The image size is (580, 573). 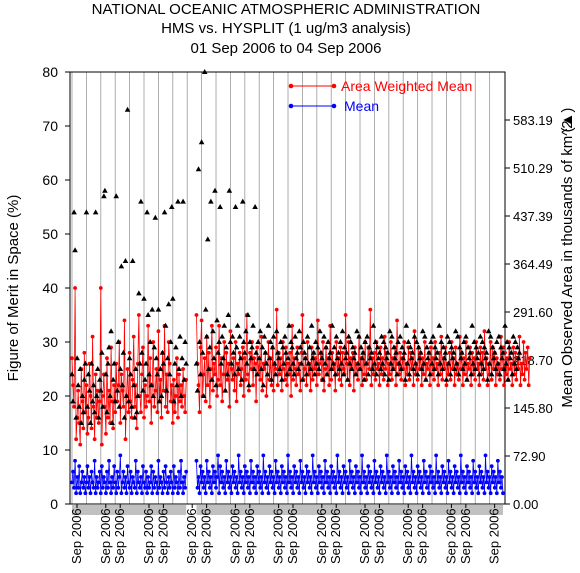 I want to click on x-tick-label: Sep 2006, so click(x=321, y=536).